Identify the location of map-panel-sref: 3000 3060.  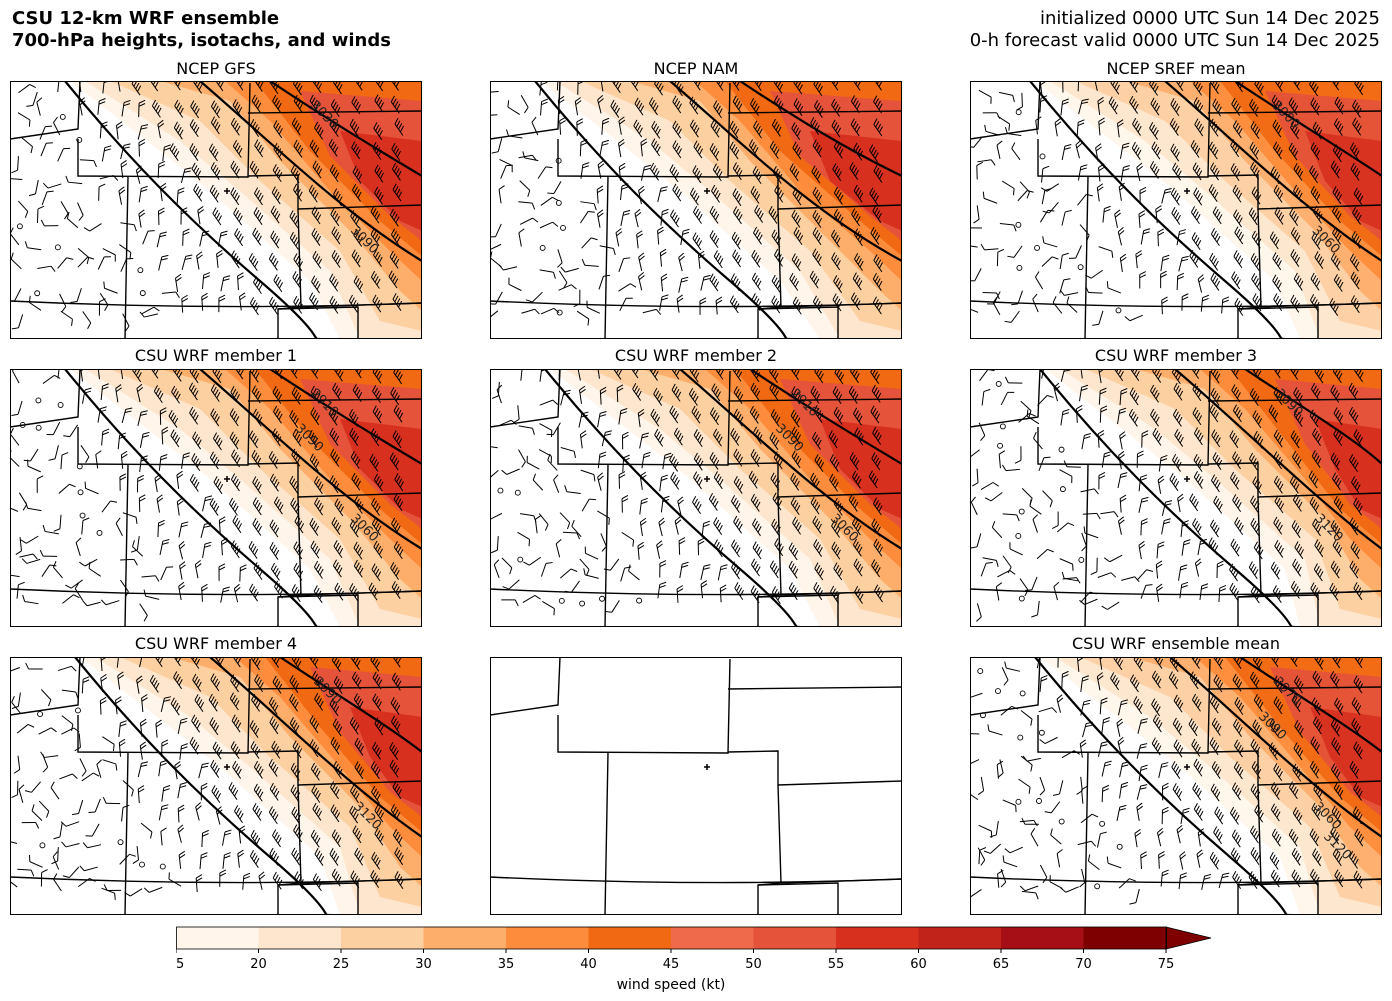
(1176, 210).